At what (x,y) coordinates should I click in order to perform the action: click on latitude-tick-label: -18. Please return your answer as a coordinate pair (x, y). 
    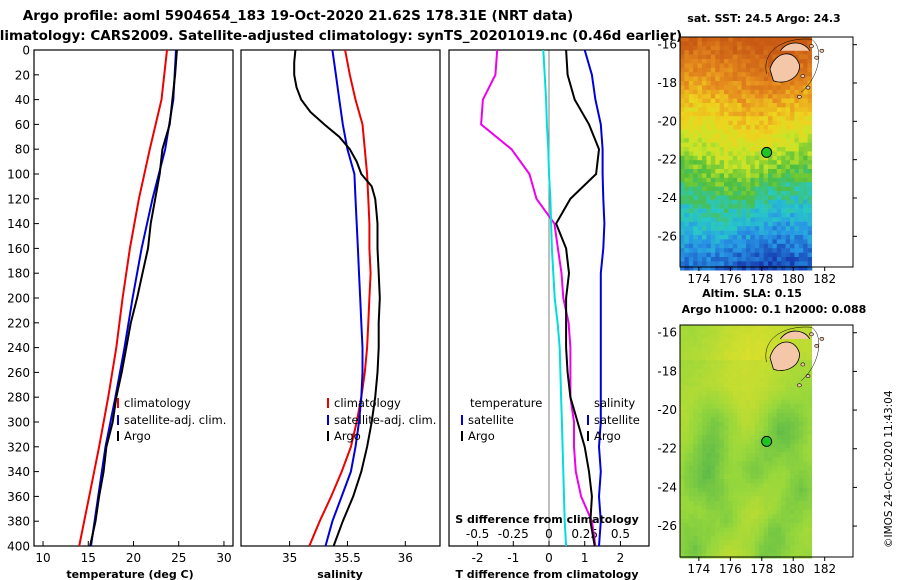
    Looking at the image, I should click on (667, 83).